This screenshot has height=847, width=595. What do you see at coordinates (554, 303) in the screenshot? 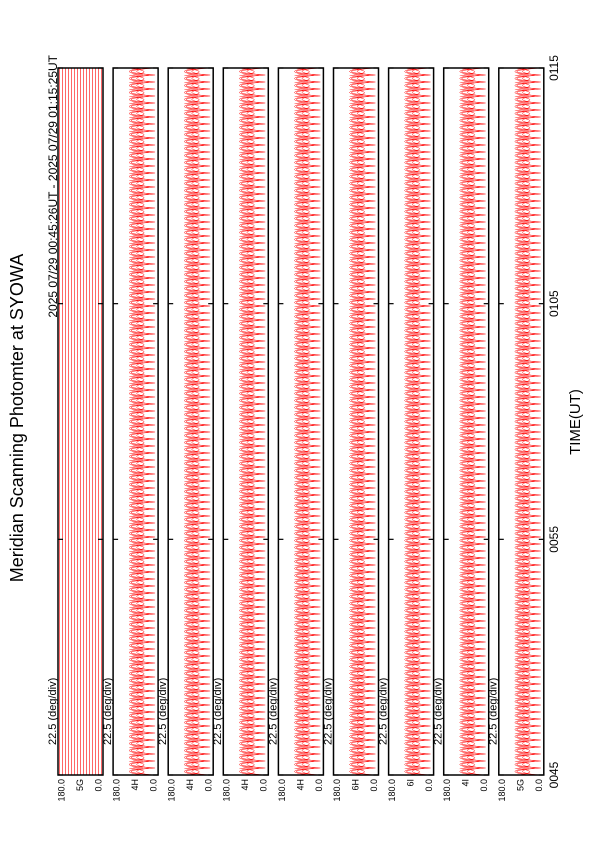
I see `x-tick-label: 0105` at bounding box center [554, 303].